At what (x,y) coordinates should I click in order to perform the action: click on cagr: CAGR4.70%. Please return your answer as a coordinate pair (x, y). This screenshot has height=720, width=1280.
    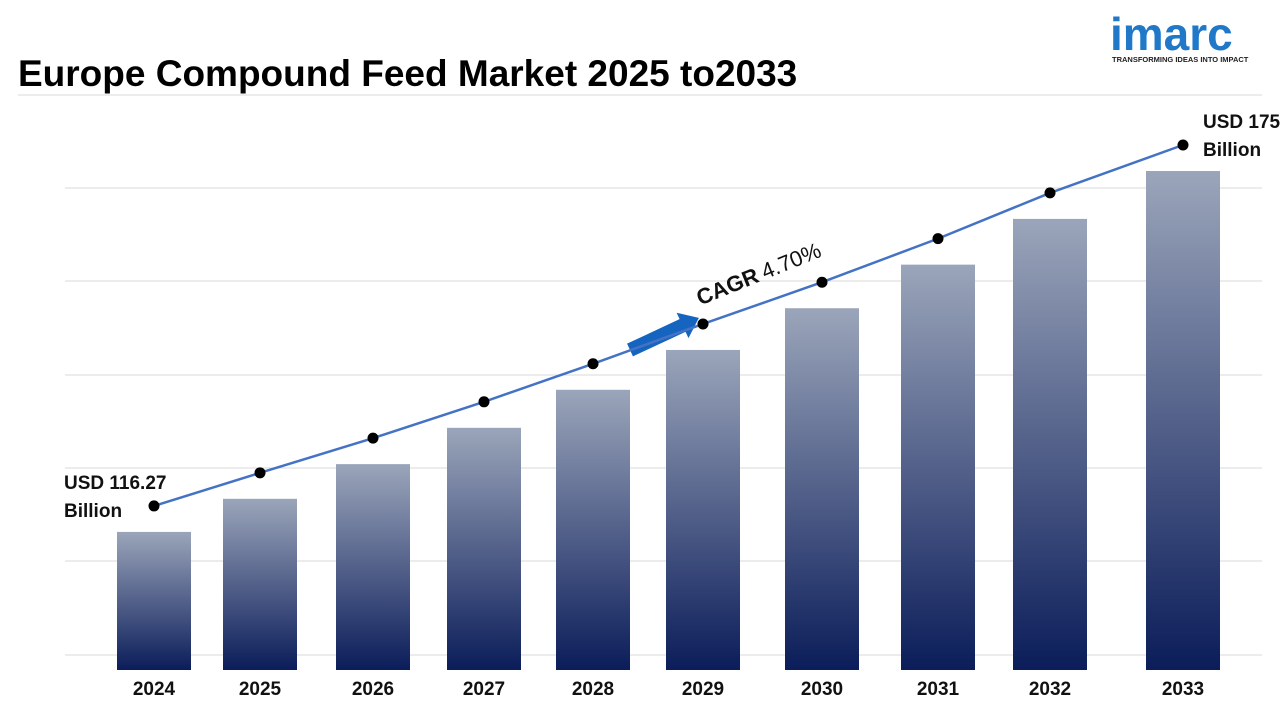
    Looking at the image, I should click on (759, 273).